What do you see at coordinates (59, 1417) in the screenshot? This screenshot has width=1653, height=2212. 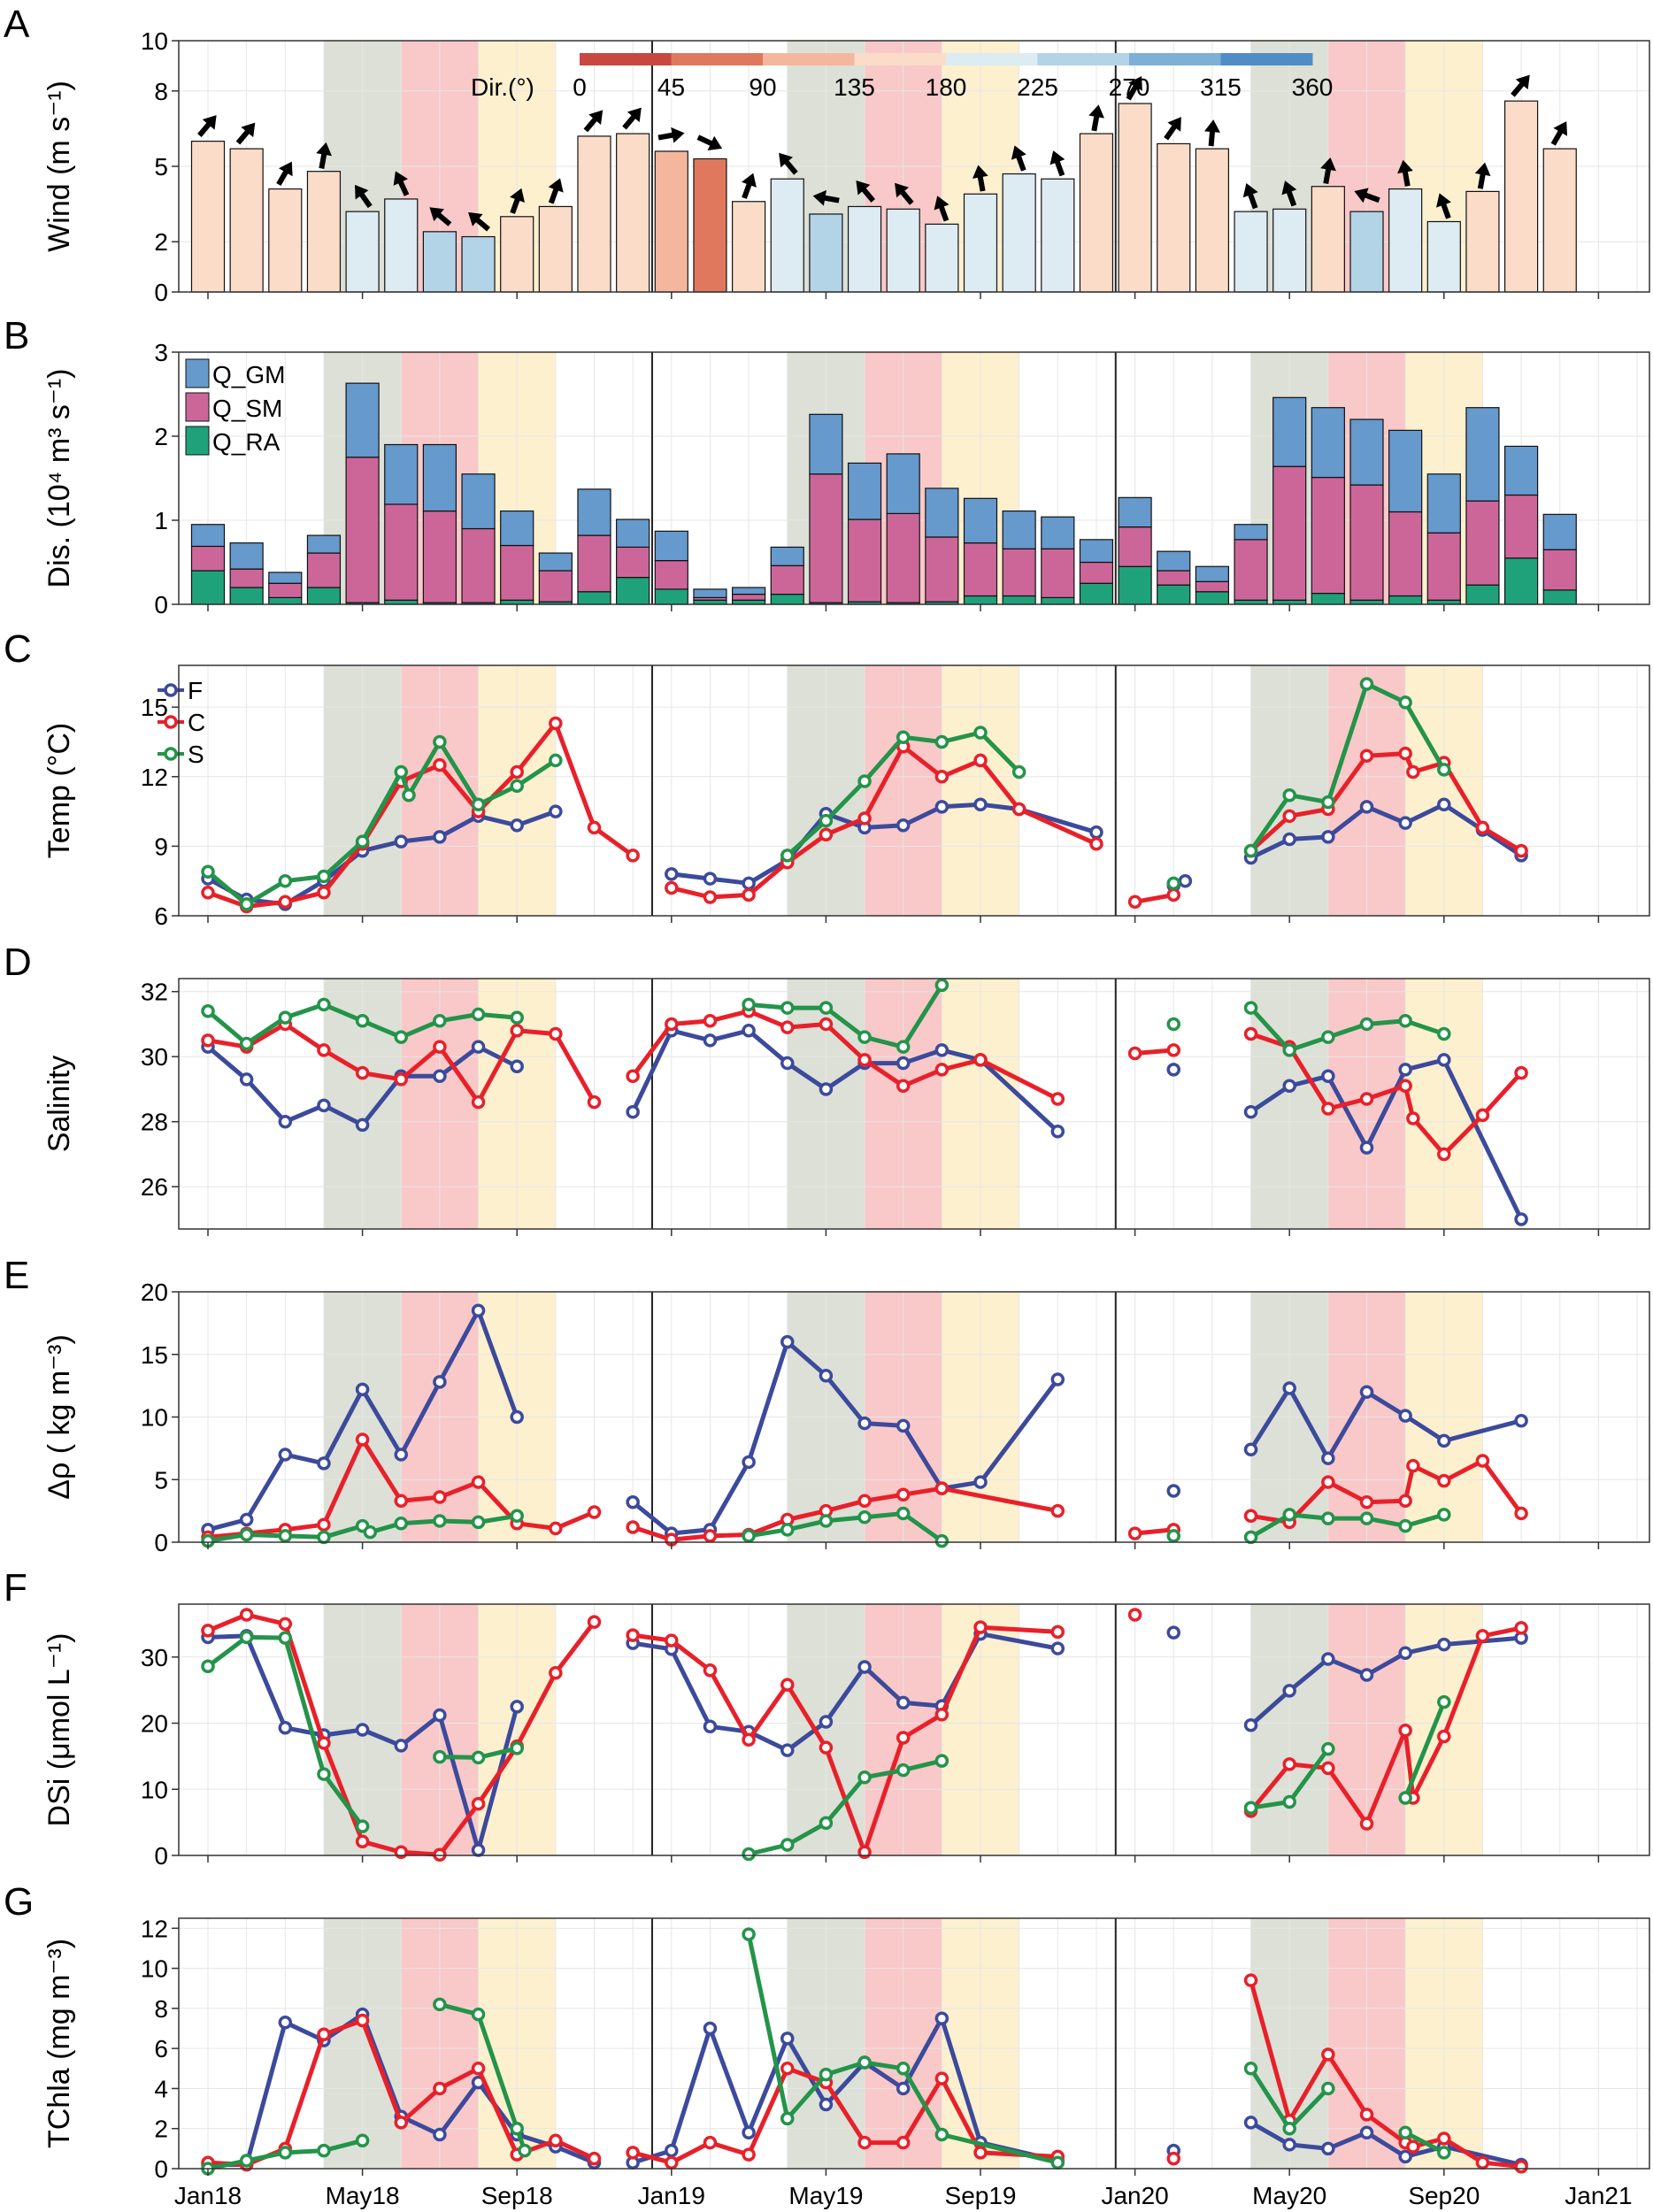 I see `y-axis-label: Δρ ( kg m⁻³)` at bounding box center [59, 1417].